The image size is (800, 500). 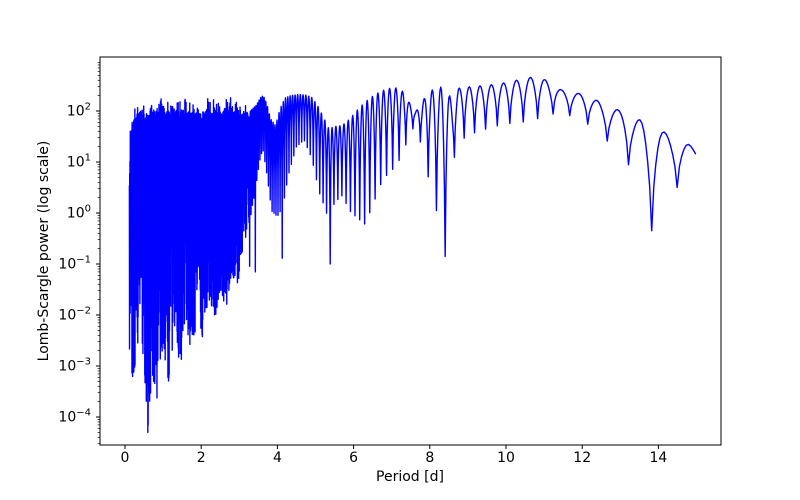 What do you see at coordinates (74, 366) in the screenshot?
I see `y-tick-label: 10⁻³` at bounding box center [74, 366].